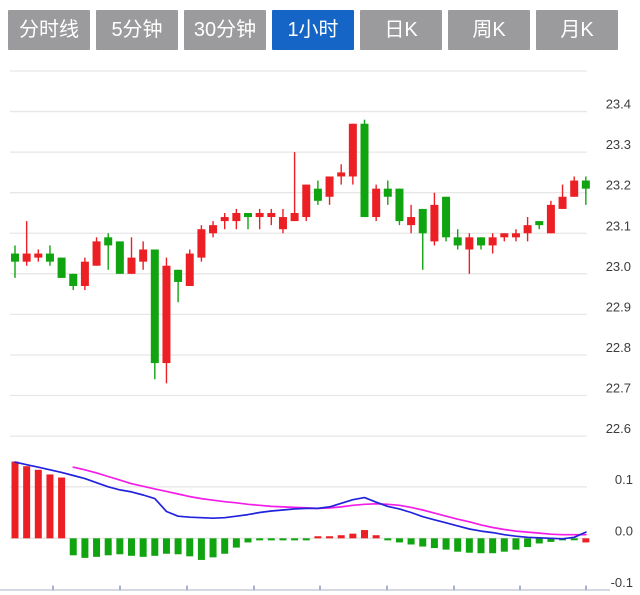 Image resolution: width=640 pixels, height=595 pixels. Describe the element at coordinates (618, 225) in the screenshot. I see `price-axis-label: 23.1` at that location.